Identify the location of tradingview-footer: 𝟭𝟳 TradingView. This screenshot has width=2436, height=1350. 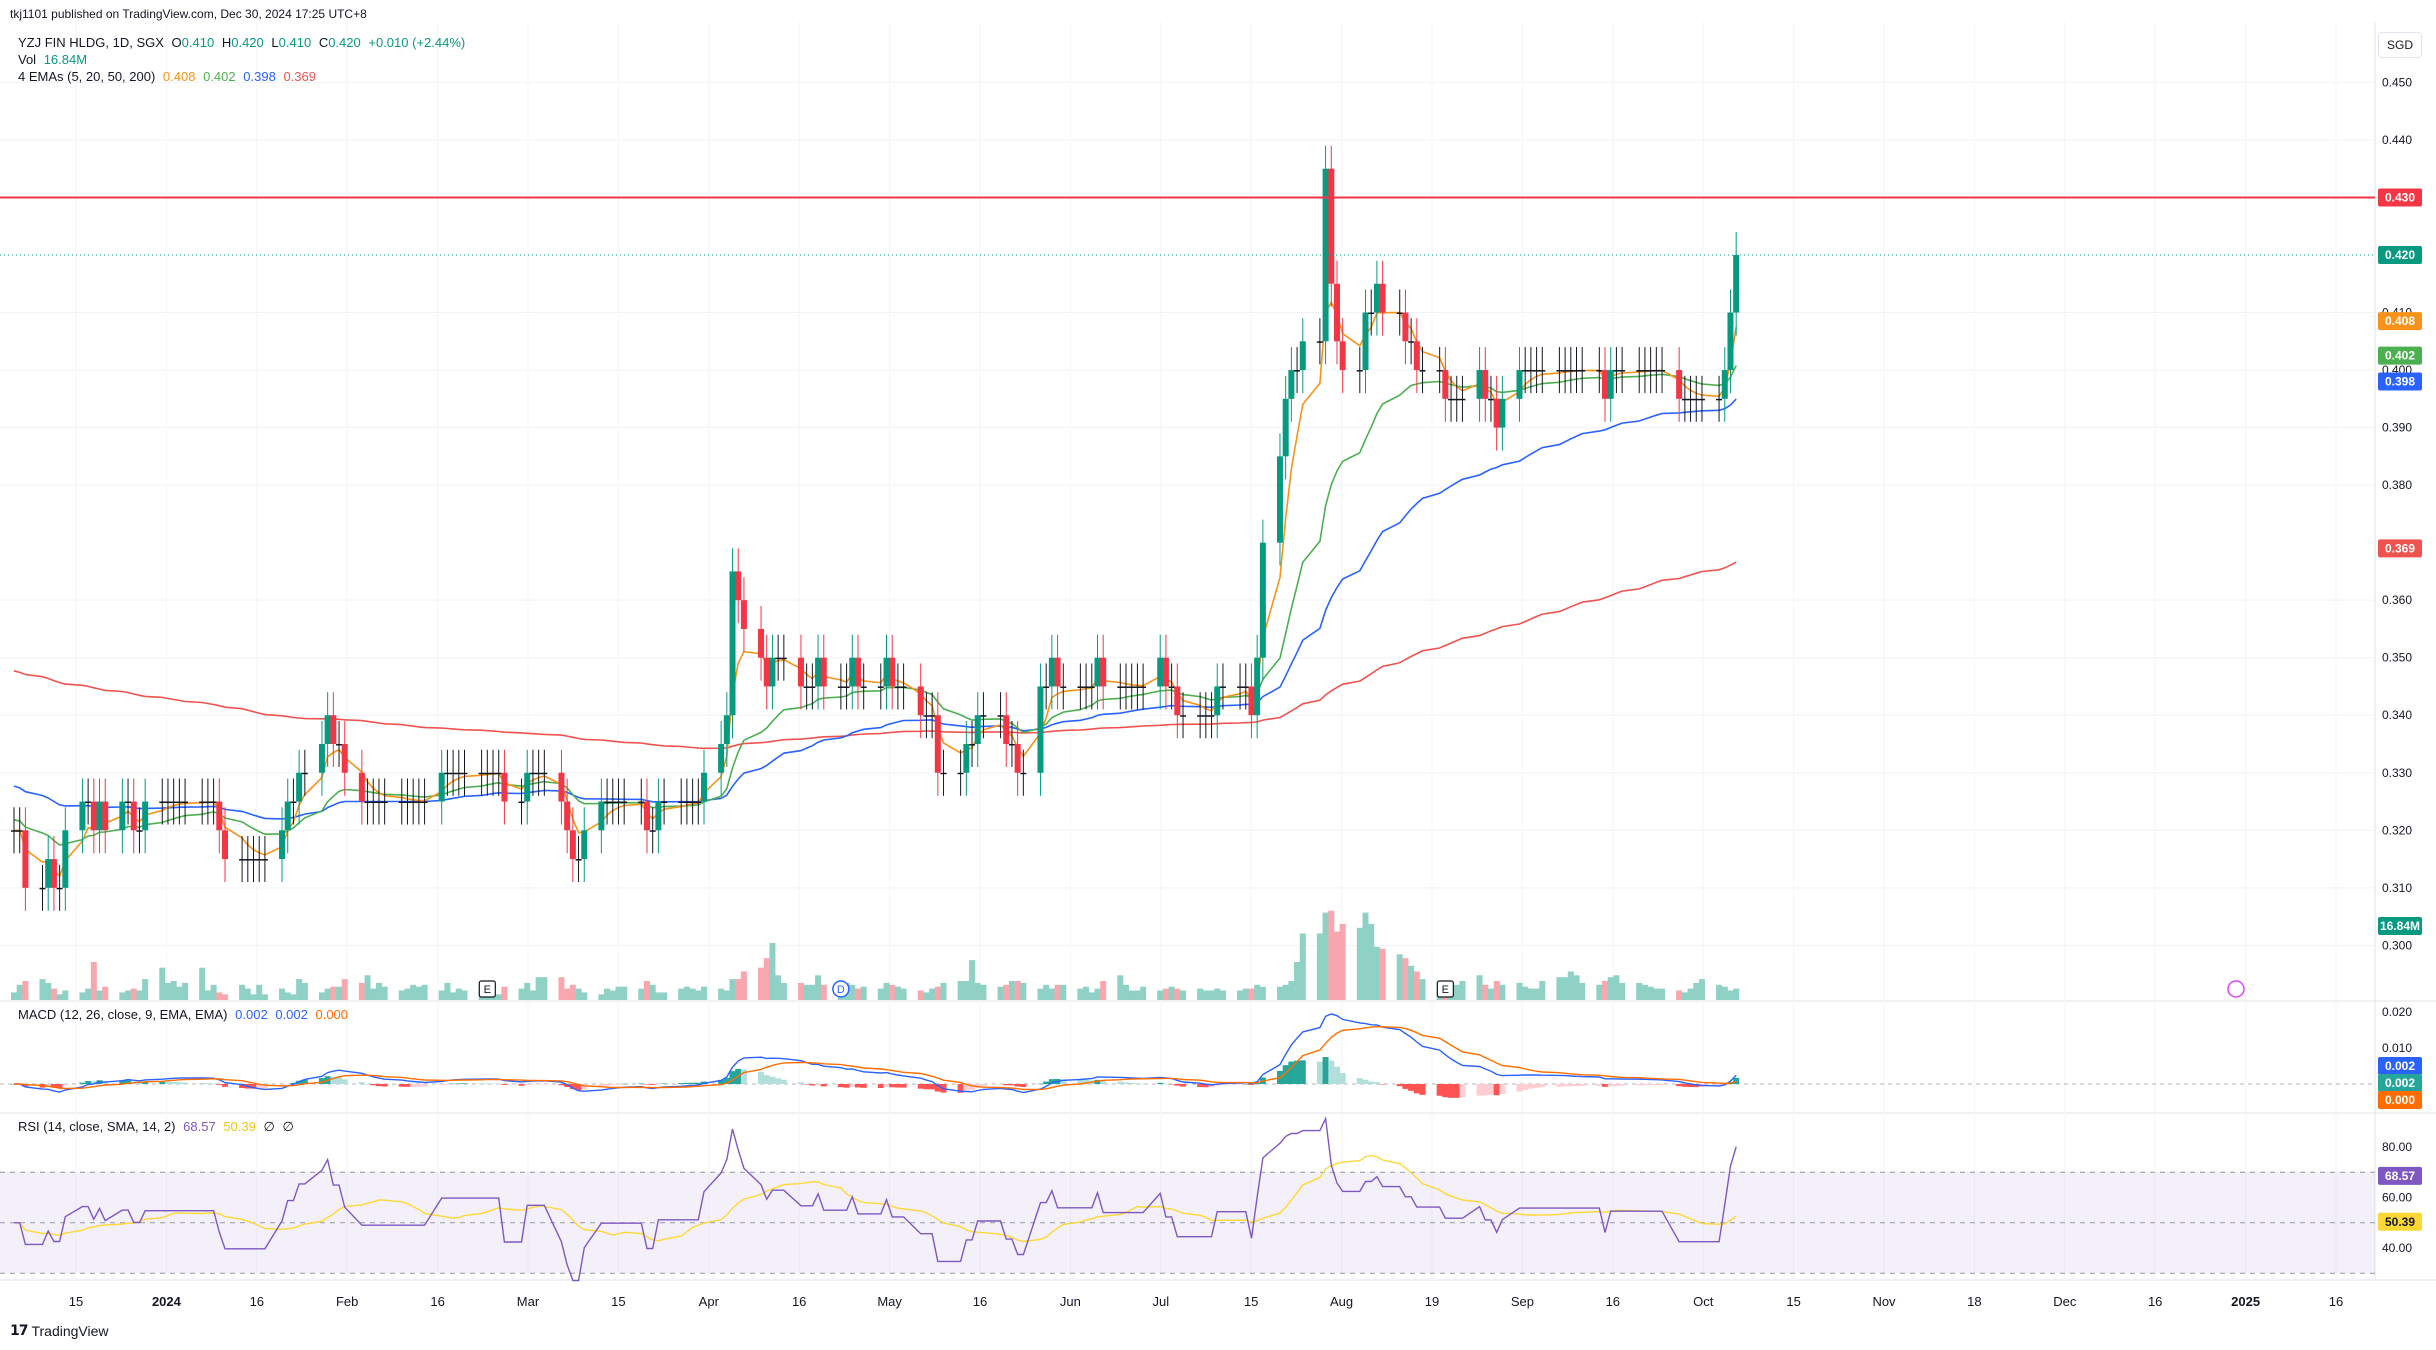
(59, 1330).